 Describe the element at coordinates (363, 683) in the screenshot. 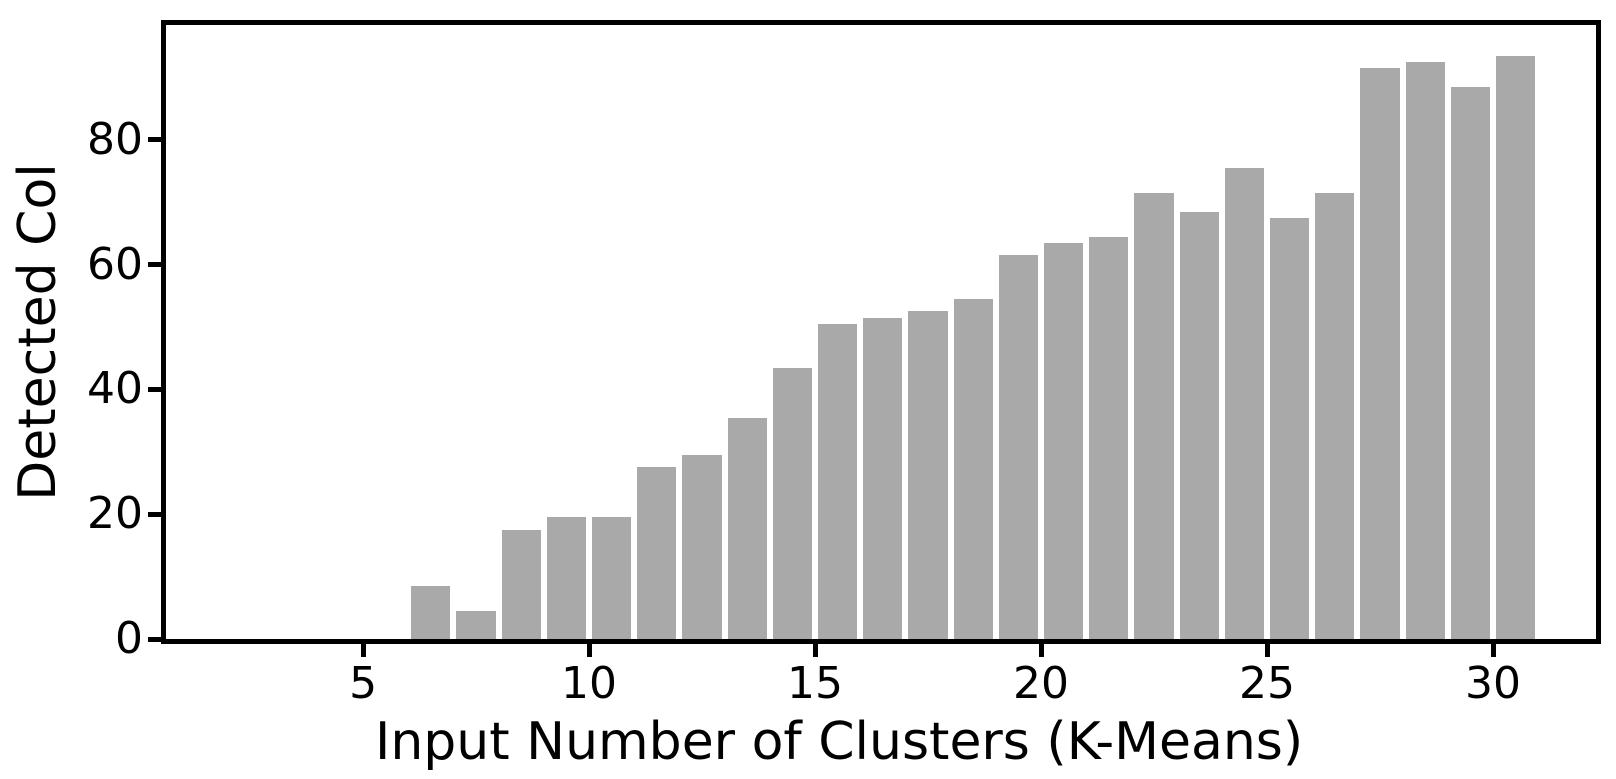

I see `x-tick-label: 5` at that location.